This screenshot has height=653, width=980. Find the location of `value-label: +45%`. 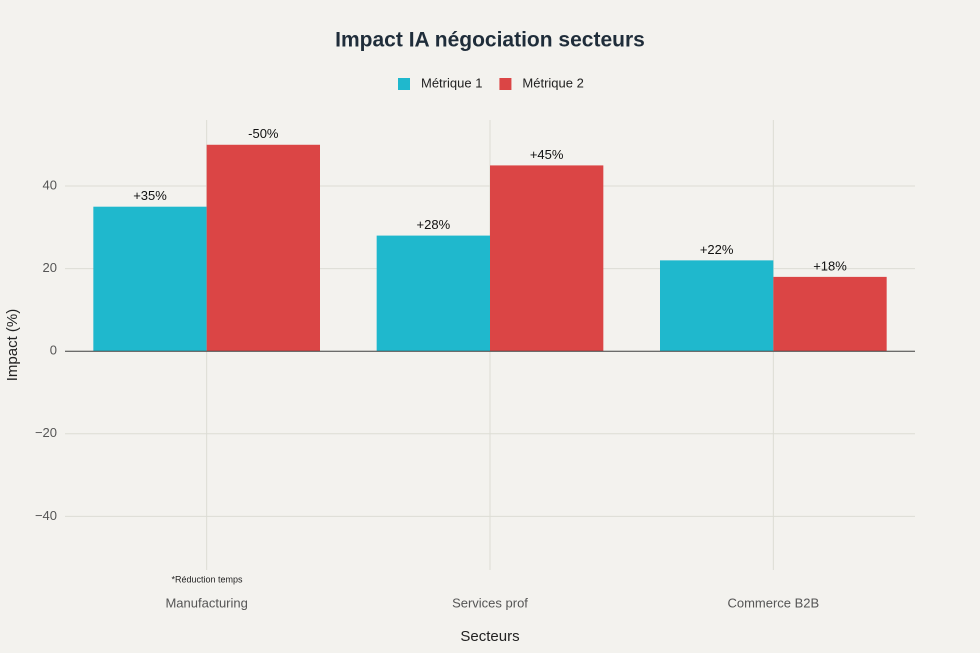

value-label: +45% is located at coordinates (547, 154).